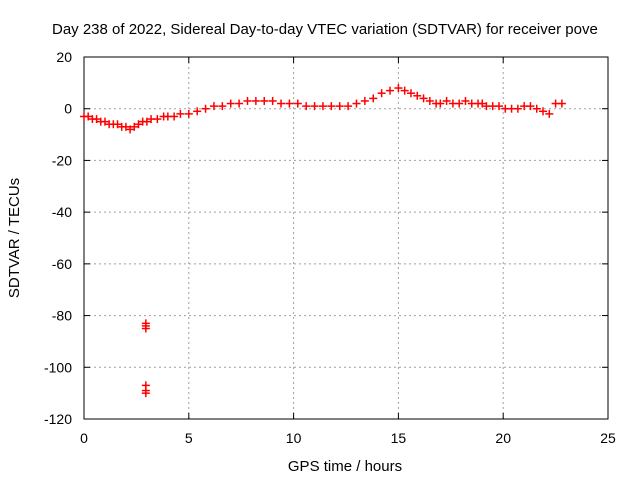  What do you see at coordinates (189, 438) in the screenshot?
I see `x-tick-label: 5` at bounding box center [189, 438].